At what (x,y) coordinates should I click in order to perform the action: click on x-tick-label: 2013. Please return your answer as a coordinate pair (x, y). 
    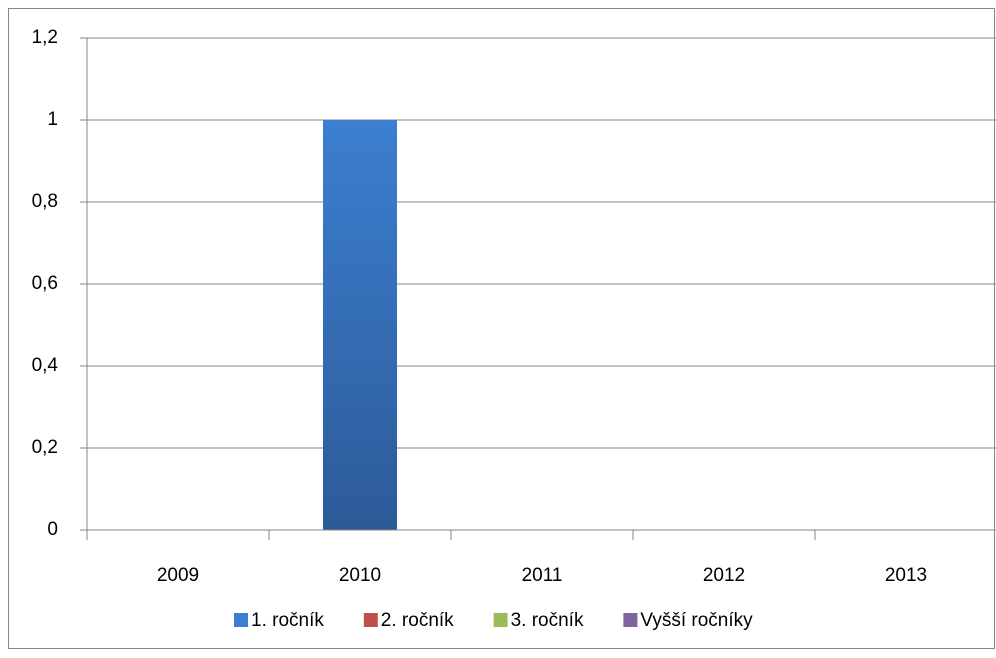
    Looking at the image, I should click on (906, 575).